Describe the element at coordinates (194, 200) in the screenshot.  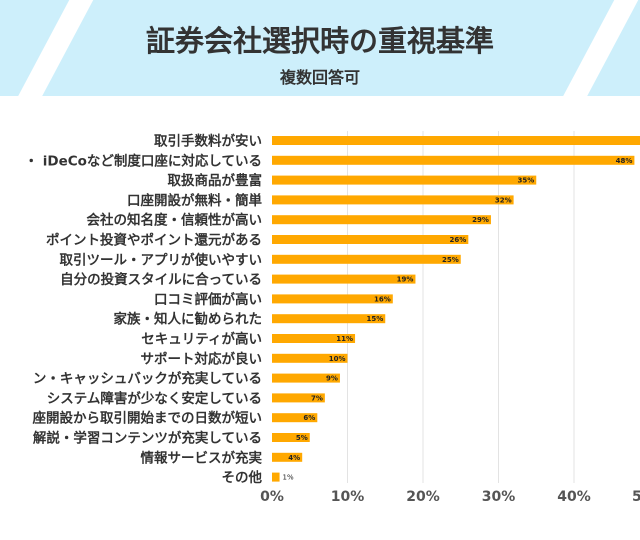
I see `category-label: 口座開設が無料・簡単` at that location.